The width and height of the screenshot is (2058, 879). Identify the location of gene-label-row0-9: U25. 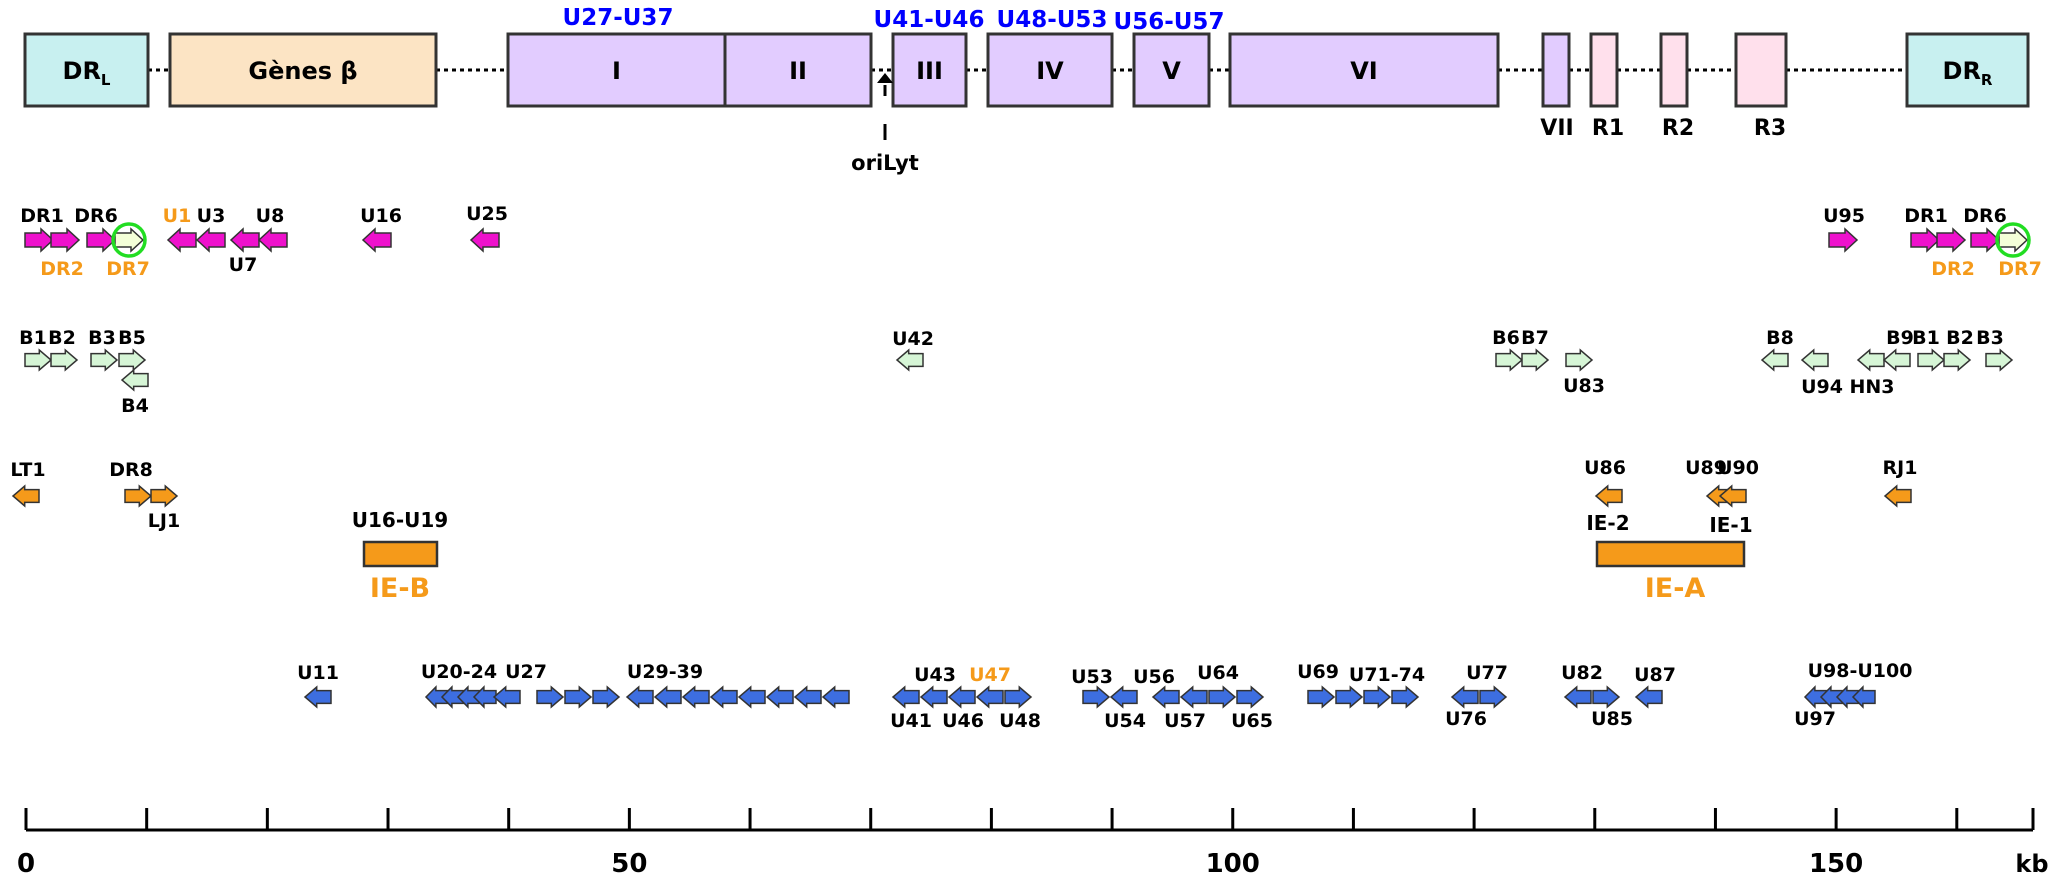
(487, 214).